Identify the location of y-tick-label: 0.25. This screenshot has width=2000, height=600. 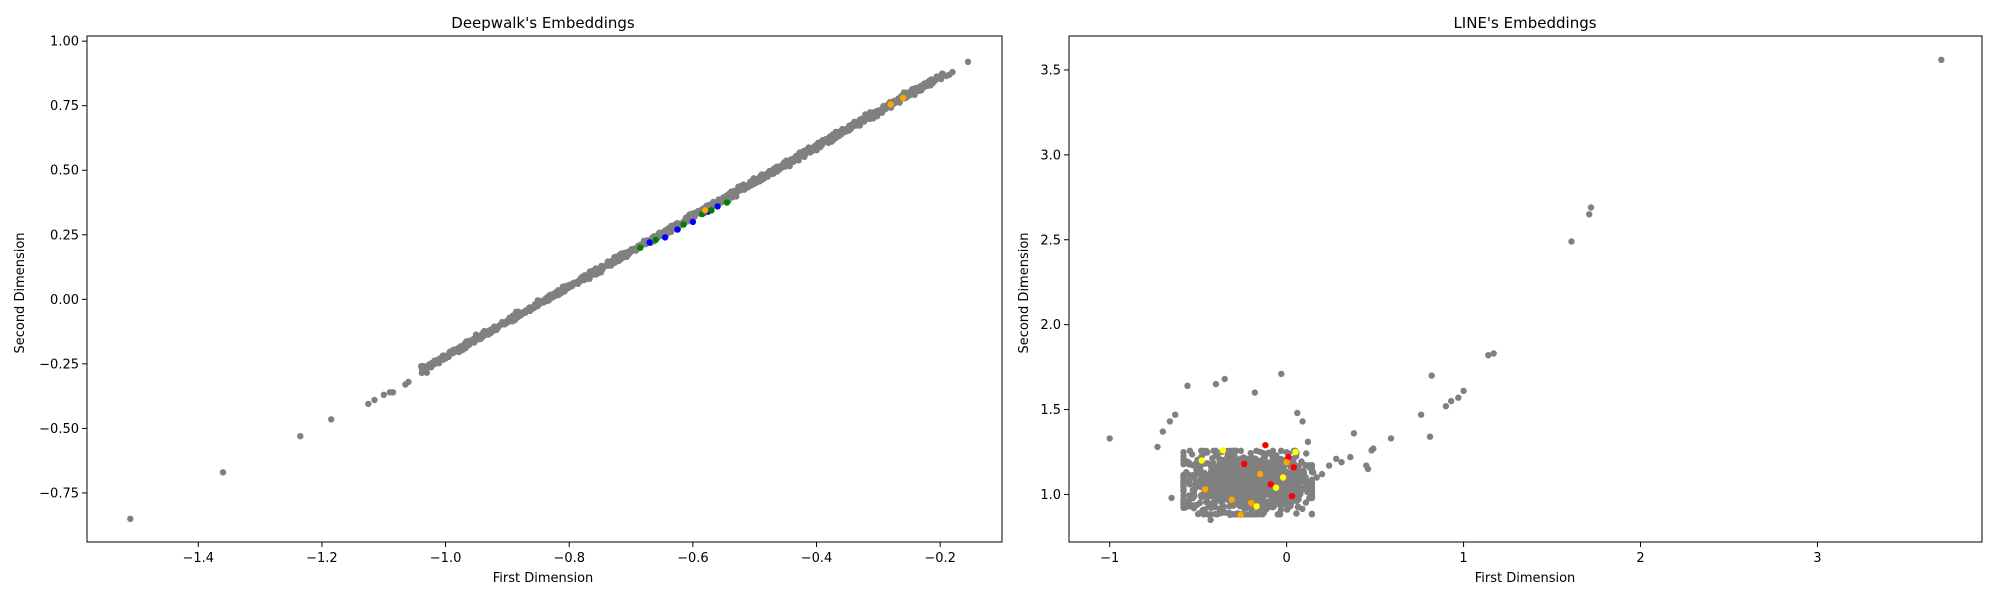
(64, 235).